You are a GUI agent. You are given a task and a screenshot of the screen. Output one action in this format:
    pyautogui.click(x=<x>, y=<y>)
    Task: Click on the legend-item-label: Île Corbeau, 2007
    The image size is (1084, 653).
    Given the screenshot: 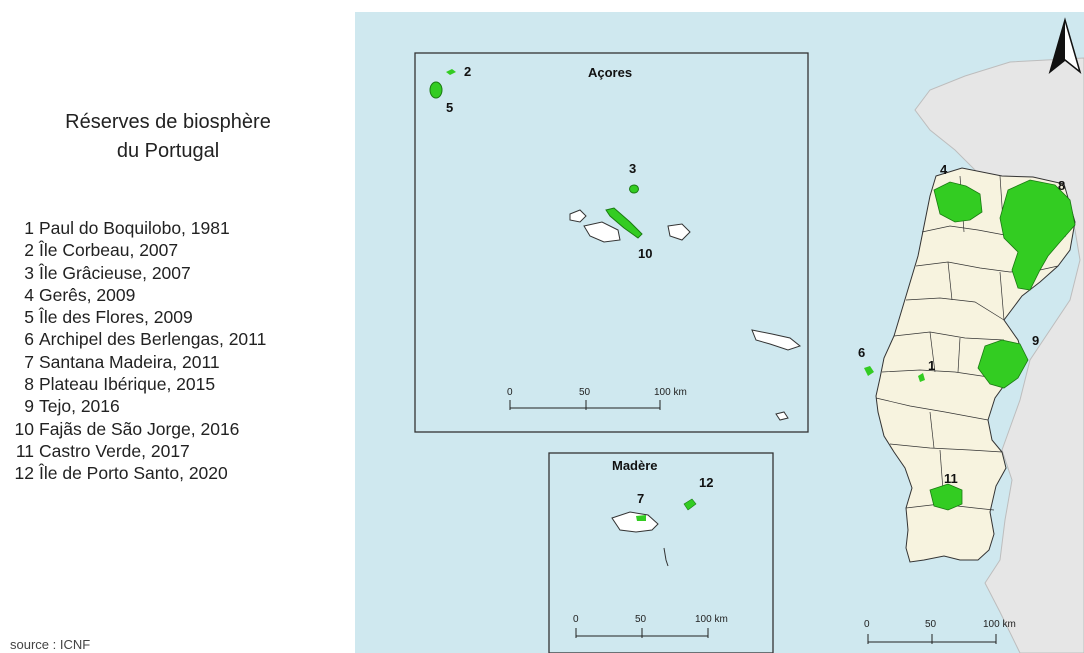 What is the action you would take?
    pyautogui.click(x=109, y=250)
    